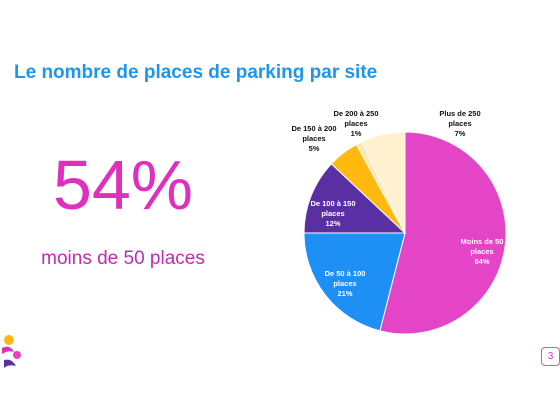 This screenshot has width=560, height=416. Describe the element at coordinates (11, 351) in the screenshot. I see `logo-icon` at that location.